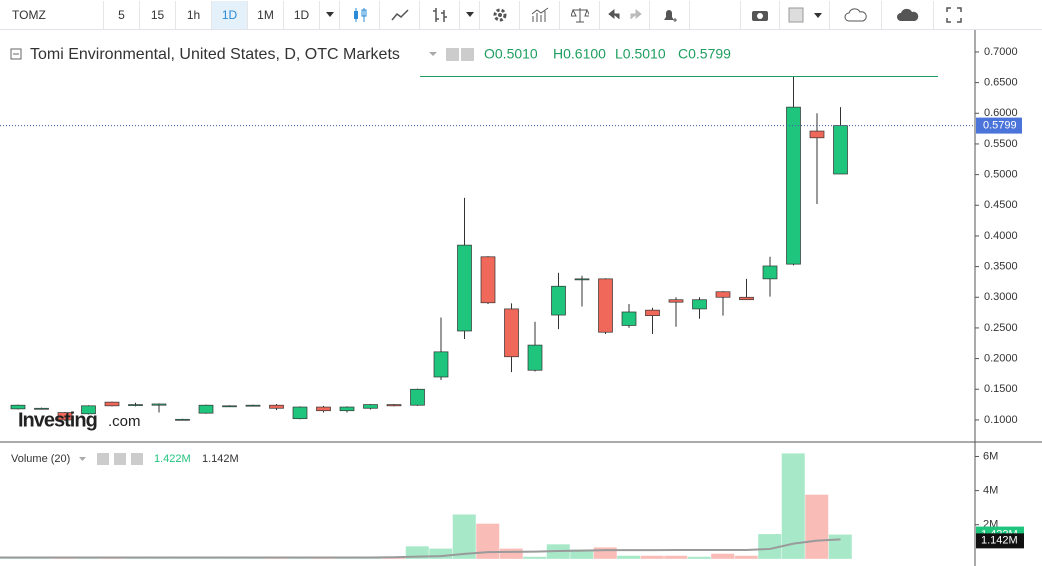 This screenshot has height=566, width=1042. Describe the element at coordinates (1001, 236) in the screenshot. I see `y-tick-label: 0.4000` at that location.